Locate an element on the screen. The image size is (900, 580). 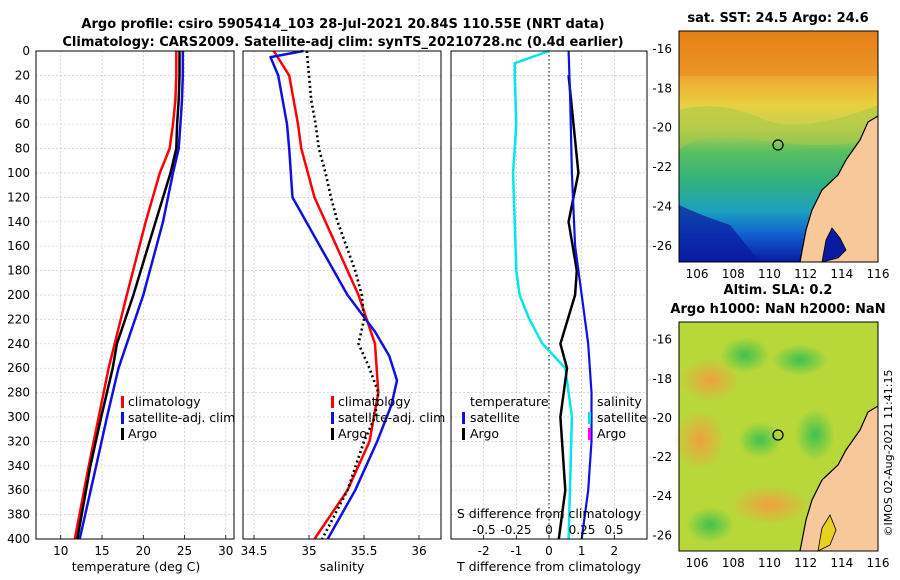
series-temperature-satellite is located at coordinates (542, 294).